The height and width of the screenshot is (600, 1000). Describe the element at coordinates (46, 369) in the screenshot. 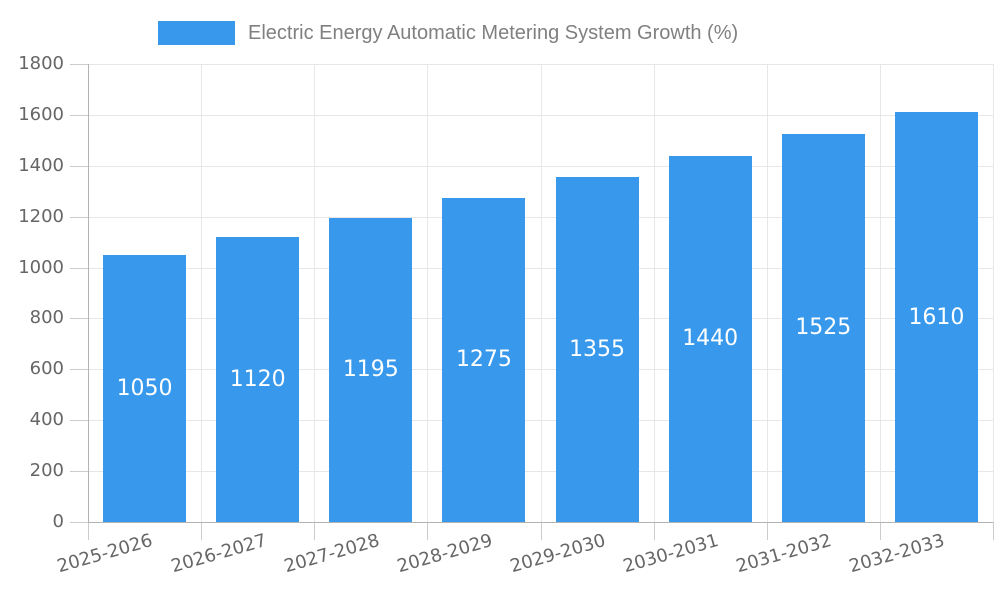

I see `y-tick-label: 600` at that location.